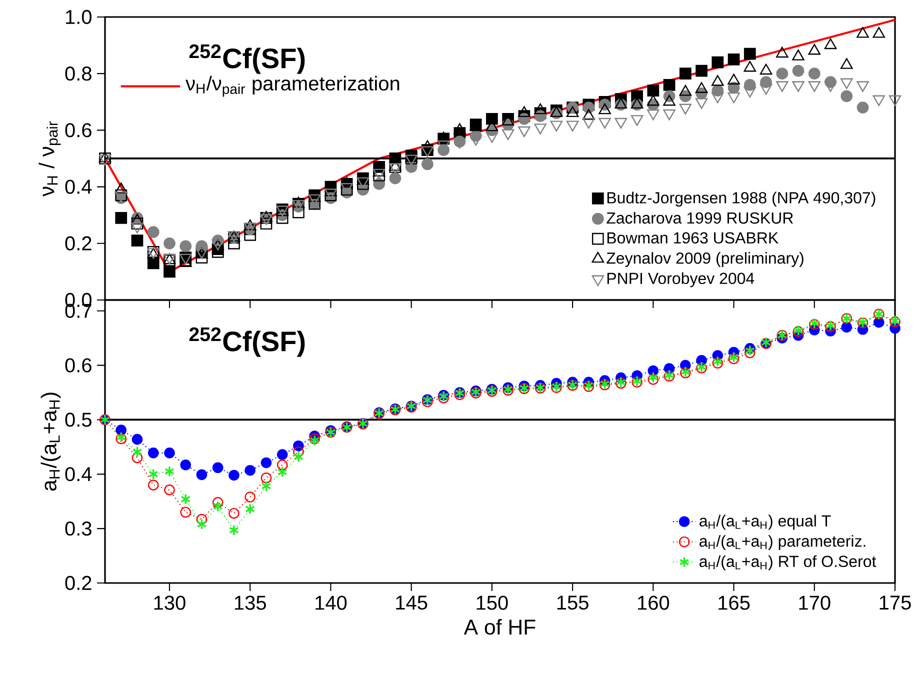  What do you see at coordinates (741, 199) in the screenshot?
I see `legend-label: Budtz-Jorgensen 1988 (NPA 490,307)` at bounding box center [741, 199].